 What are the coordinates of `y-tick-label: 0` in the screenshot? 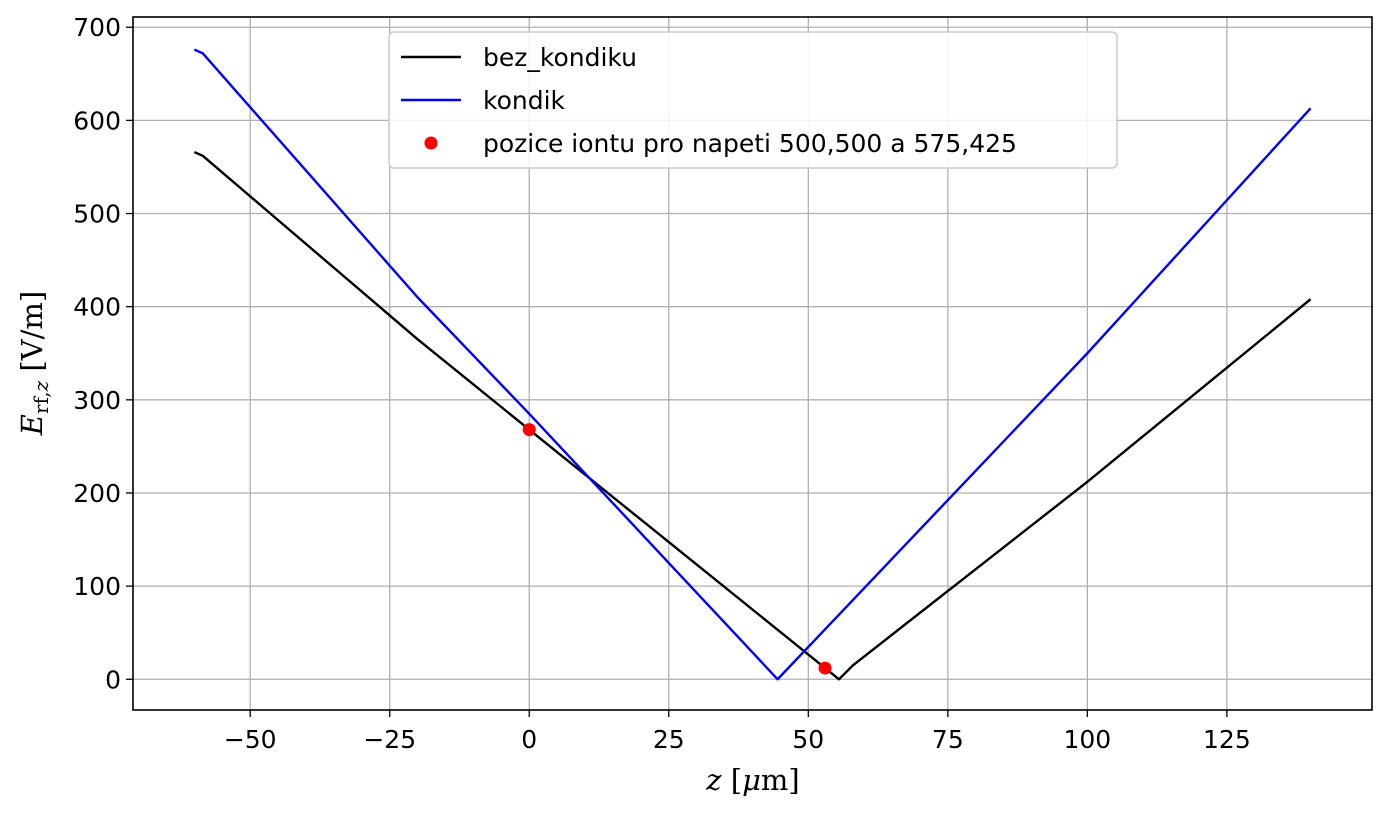 It's located at (113, 679).